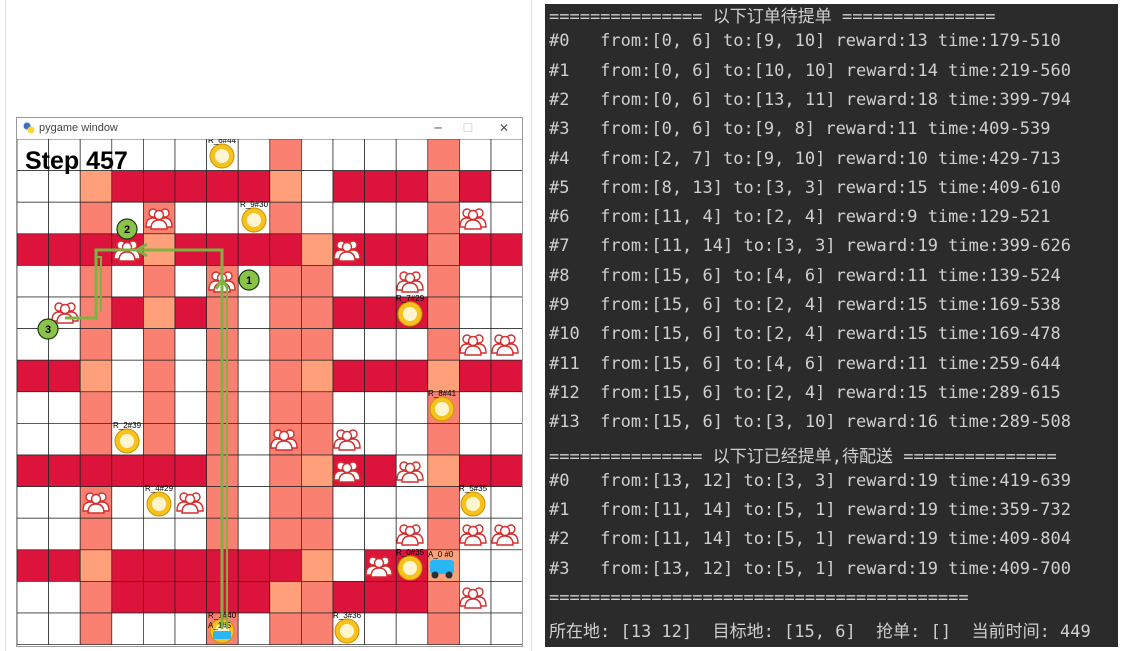 The height and width of the screenshot is (651, 1134). I want to click on maximize-button: ☐, so click(468, 128).